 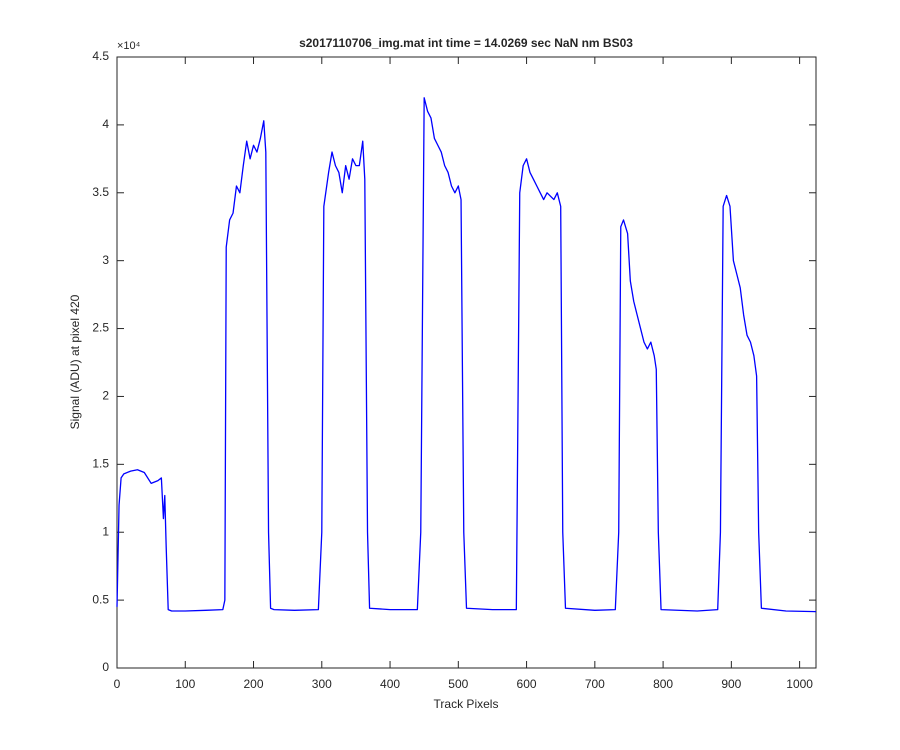 I want to click on x-tick-label: 900, so click(x=731, y=684).